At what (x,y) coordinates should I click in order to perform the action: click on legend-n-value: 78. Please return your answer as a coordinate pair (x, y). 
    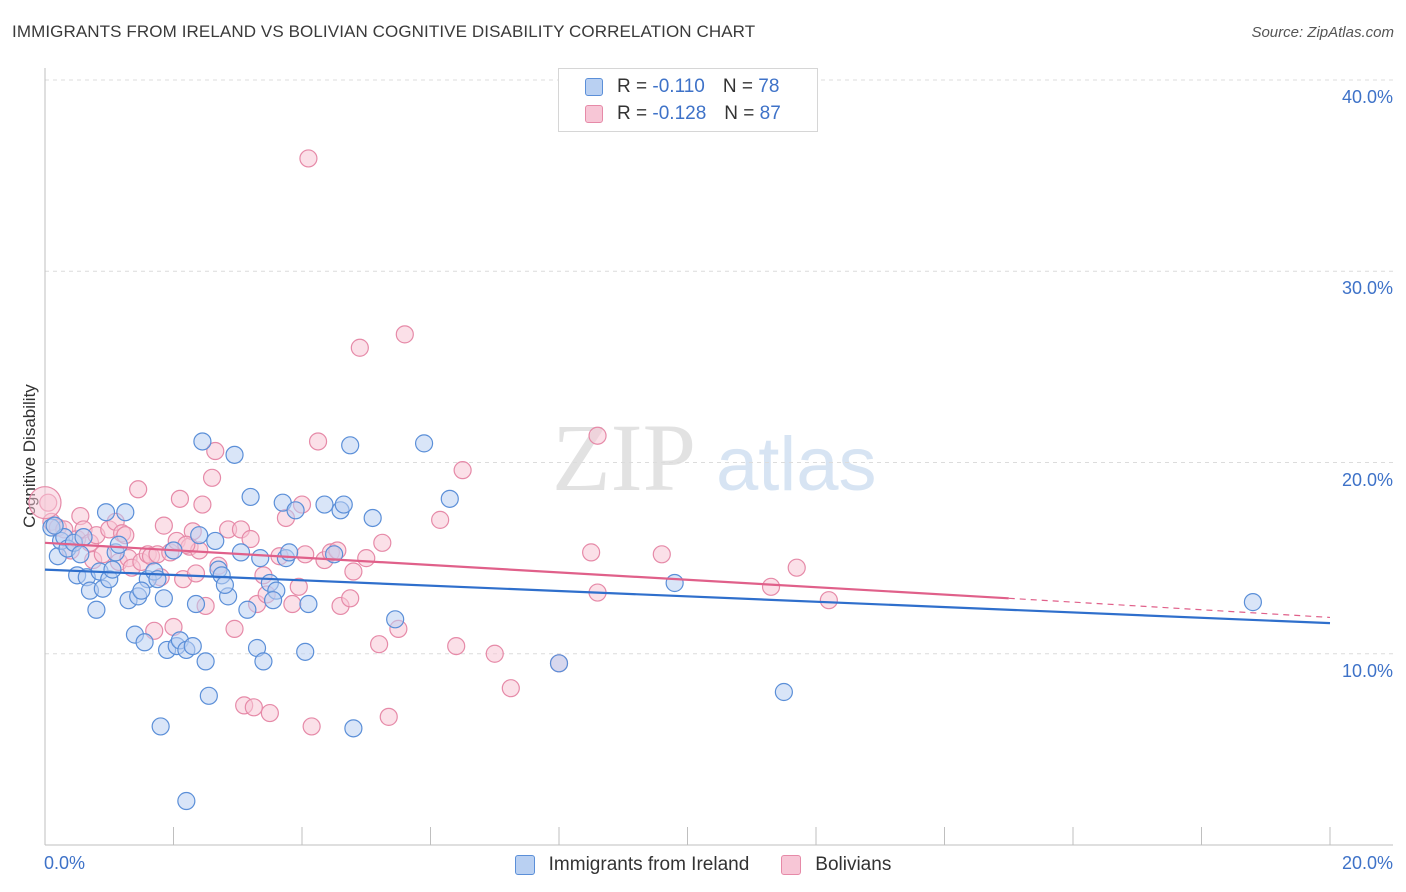
    Looking at the image, I should click on (769, 86).